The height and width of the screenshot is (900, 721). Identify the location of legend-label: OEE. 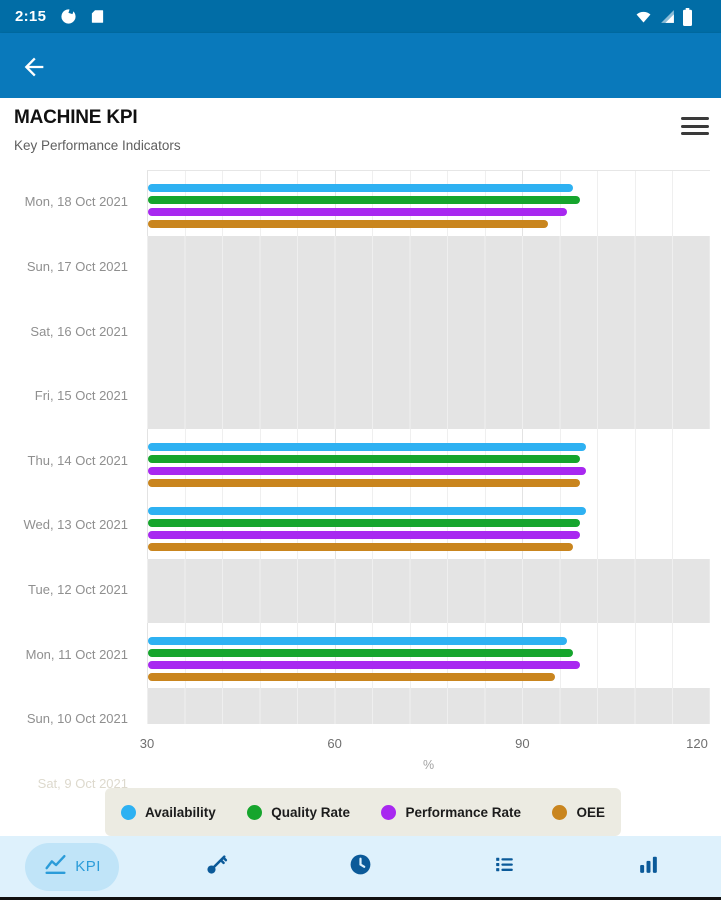
(590, 812).